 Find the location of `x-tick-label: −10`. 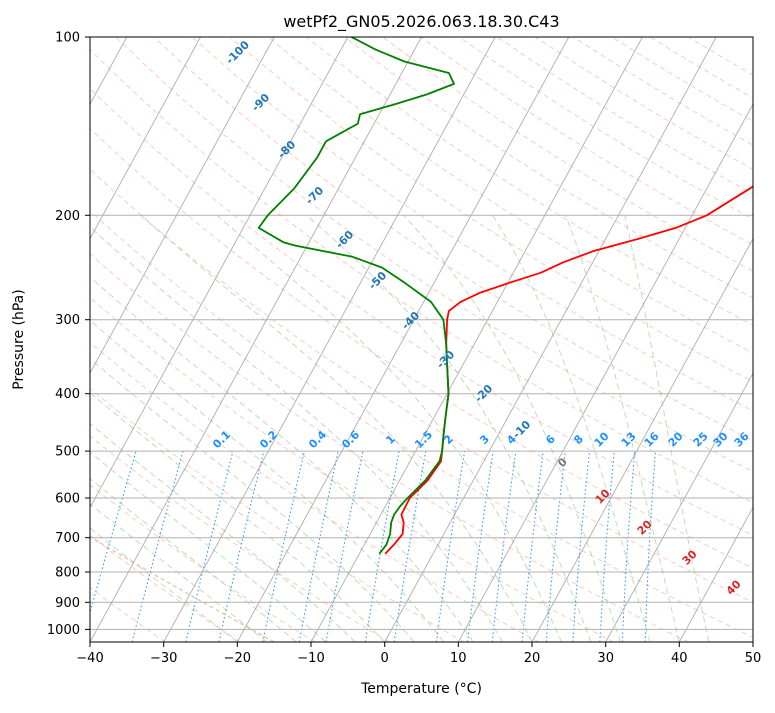

x-tick-label: −10 is located at coordinates (310, 658).